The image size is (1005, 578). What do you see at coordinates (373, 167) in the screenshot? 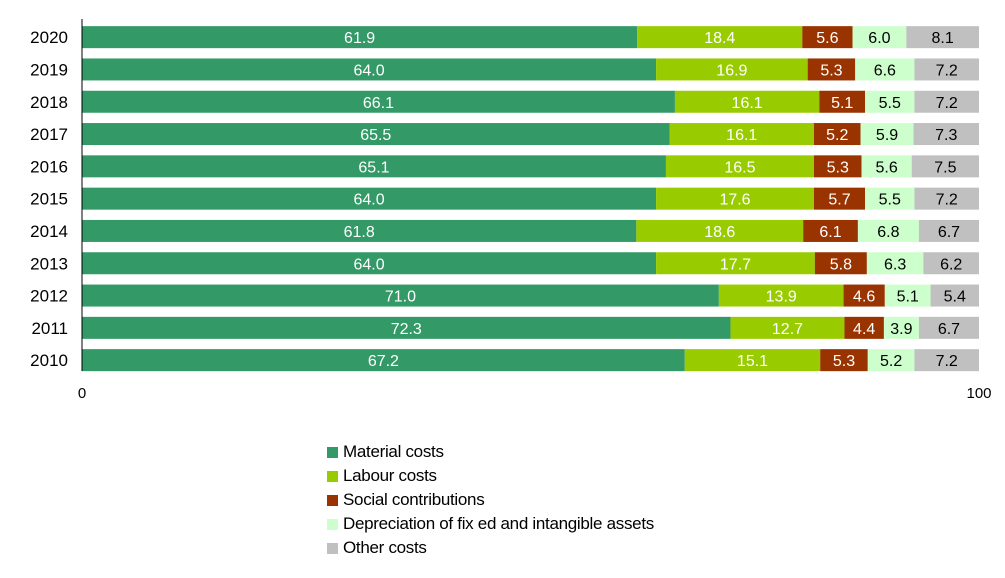
I see `value-label-2016-series-0: 65.1` at bounding box center [373, 167].